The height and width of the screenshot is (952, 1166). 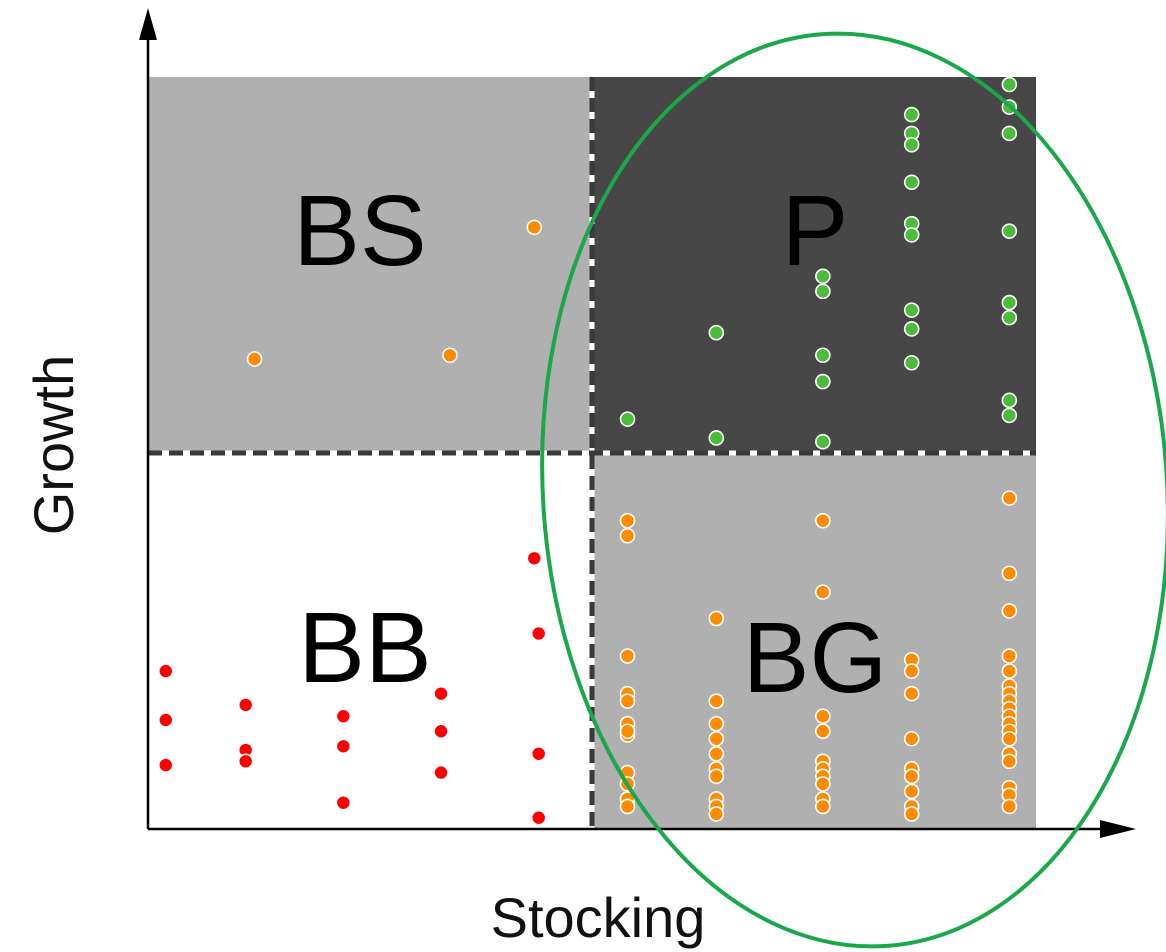 What do you see at coordinates (148, 24) in the screenshot?
I see `y-axis-arrowhead` at bounding box center [148, 24].